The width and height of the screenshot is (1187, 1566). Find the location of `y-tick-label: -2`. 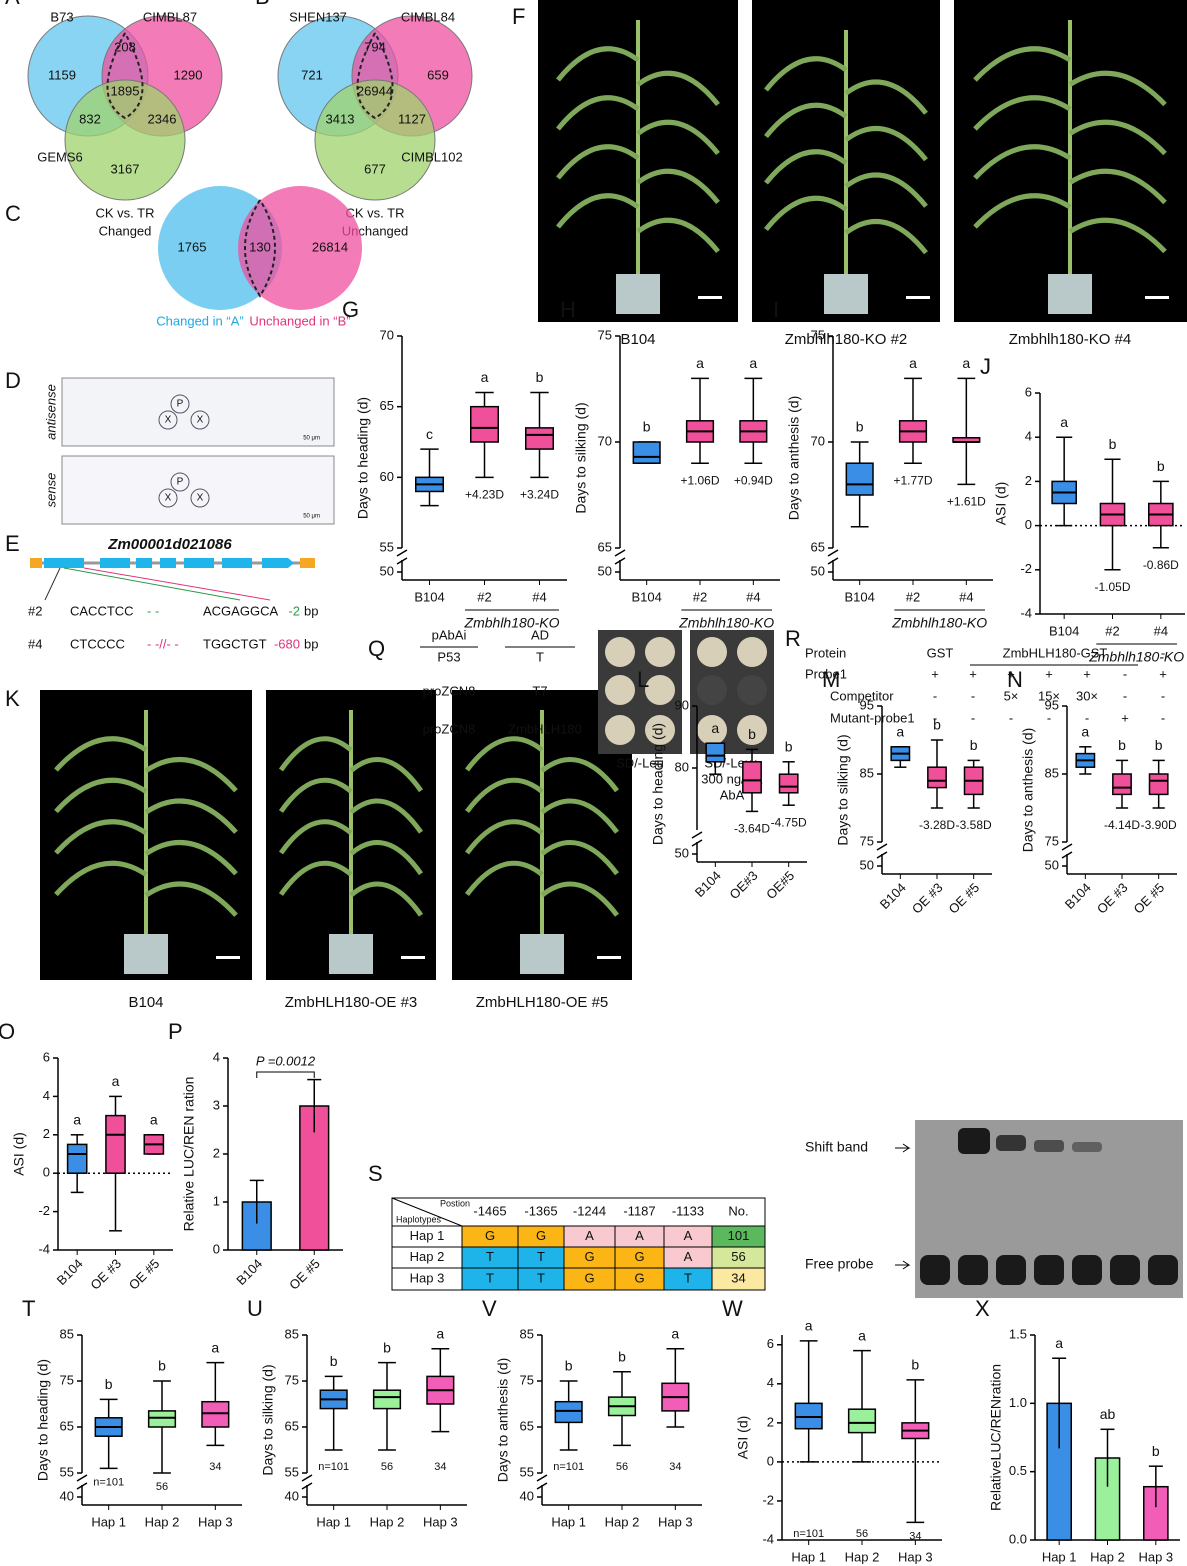

y-tick-label: -2 is located at coordinates (1026, 568).